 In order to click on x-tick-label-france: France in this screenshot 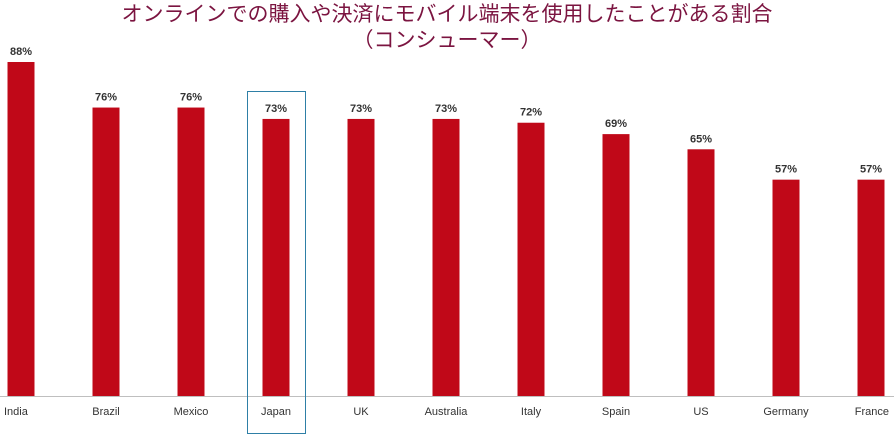, I will do `click(872, 412)`.